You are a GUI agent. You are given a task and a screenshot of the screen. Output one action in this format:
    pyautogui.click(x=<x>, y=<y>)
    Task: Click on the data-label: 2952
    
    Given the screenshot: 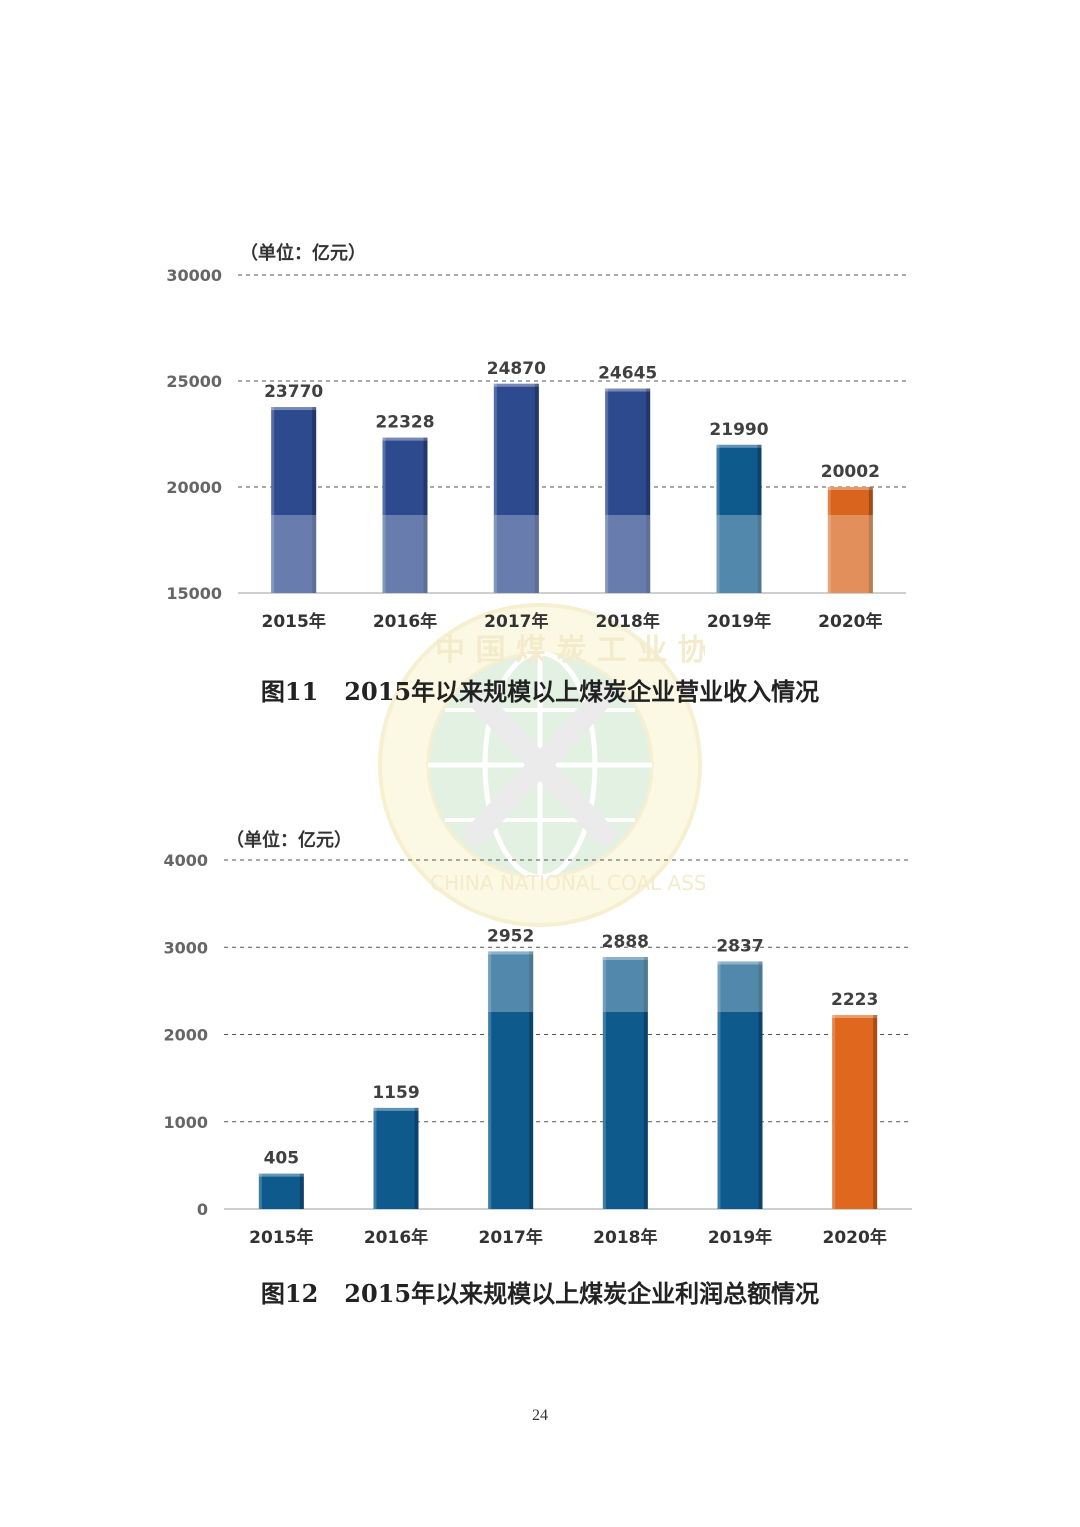 What is the action you would take?
    pyautogui.click(x=510, y=936)
    